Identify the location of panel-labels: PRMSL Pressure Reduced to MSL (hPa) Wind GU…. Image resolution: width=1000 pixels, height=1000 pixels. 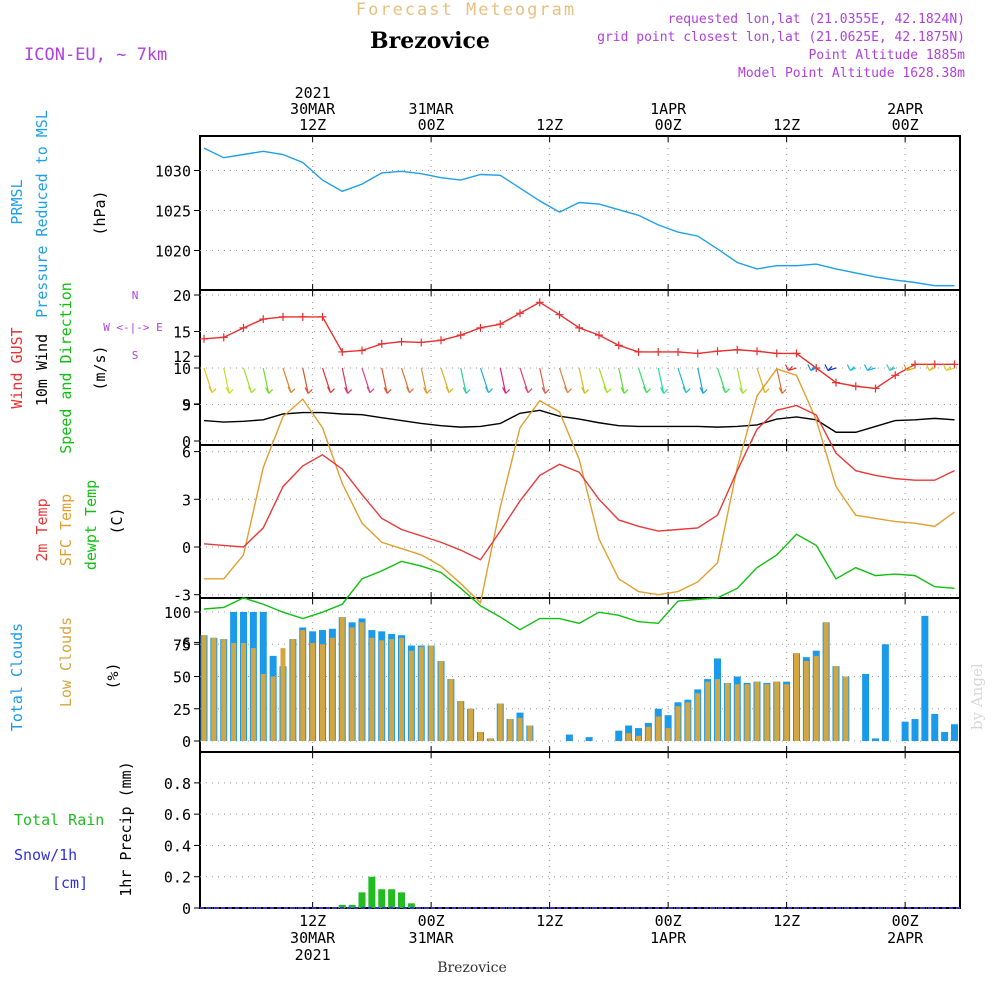
(85, 503).